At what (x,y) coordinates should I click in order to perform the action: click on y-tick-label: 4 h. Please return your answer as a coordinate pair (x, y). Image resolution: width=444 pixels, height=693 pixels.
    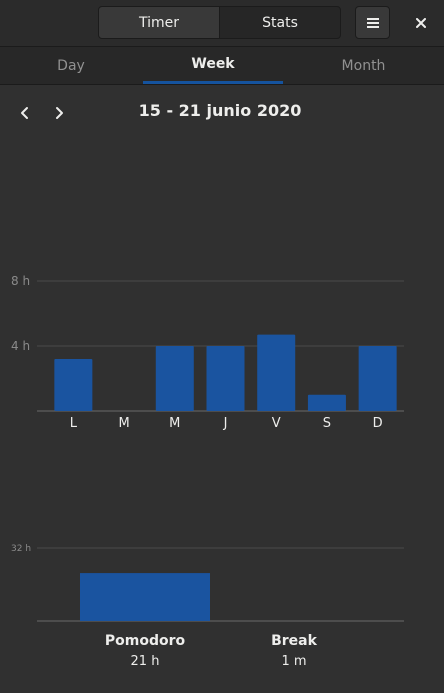
    Looking at the image, I should click on (20, 346).